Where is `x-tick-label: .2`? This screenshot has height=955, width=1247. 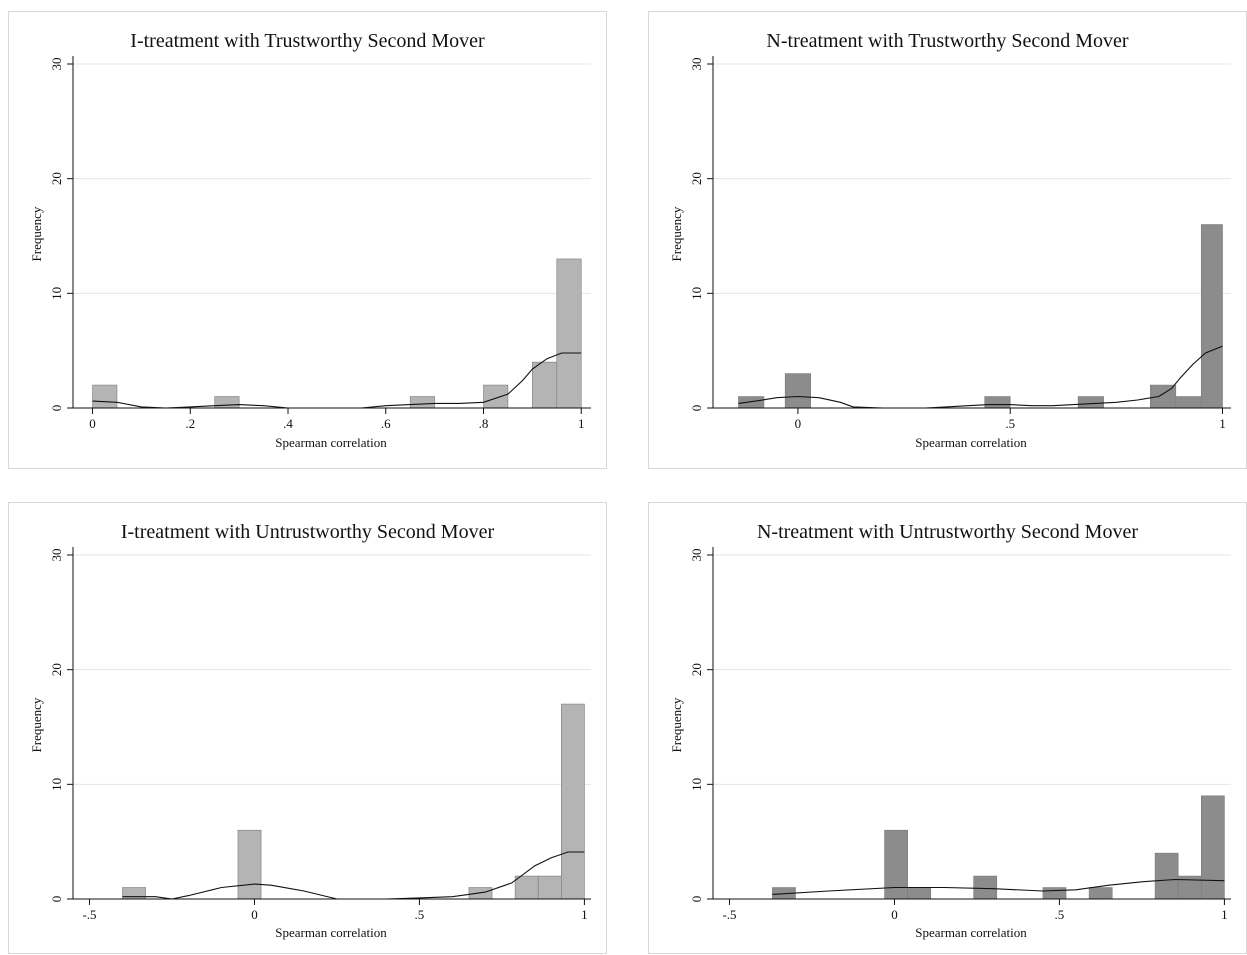
x-tick-label: .2 is located at coordinates (190, 423).